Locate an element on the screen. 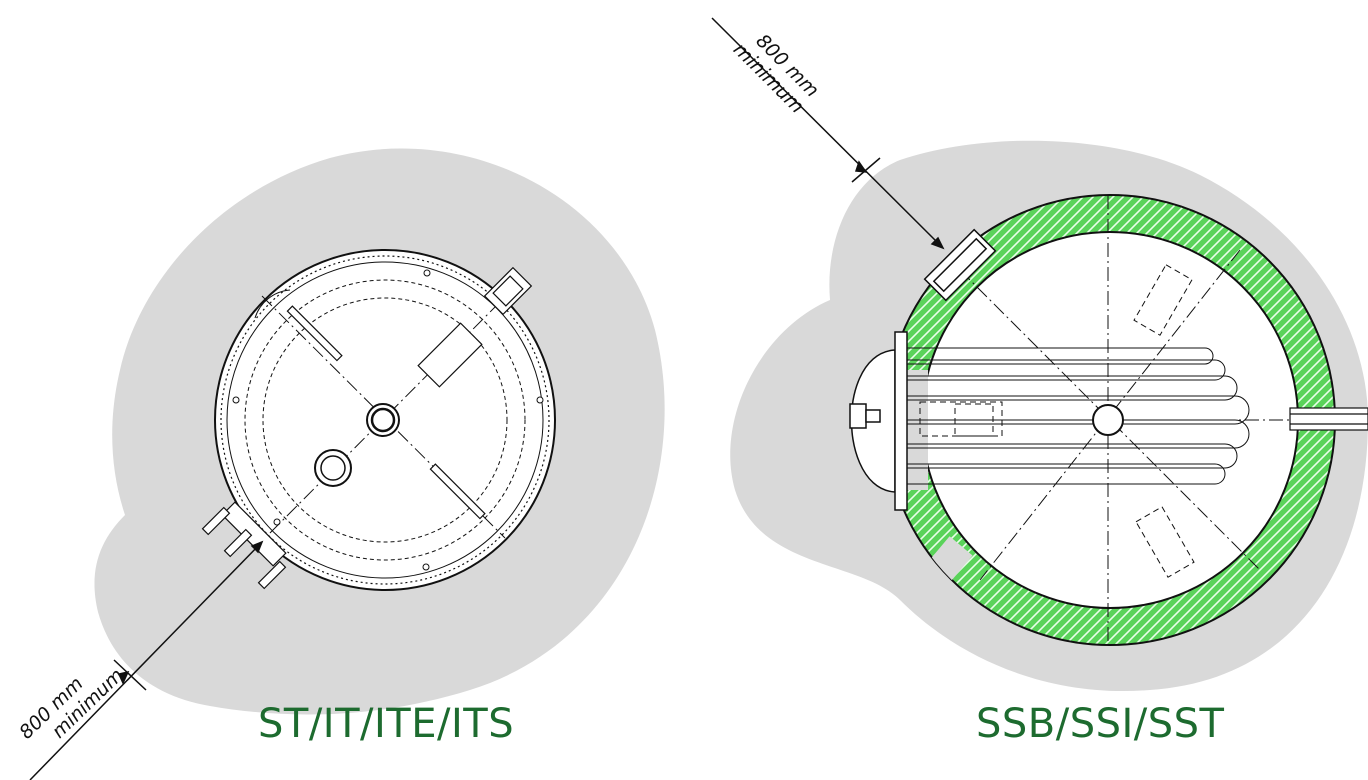 This screenshot has height=780, width=1368. left-dimension-line is located at coordinates (146, 660).